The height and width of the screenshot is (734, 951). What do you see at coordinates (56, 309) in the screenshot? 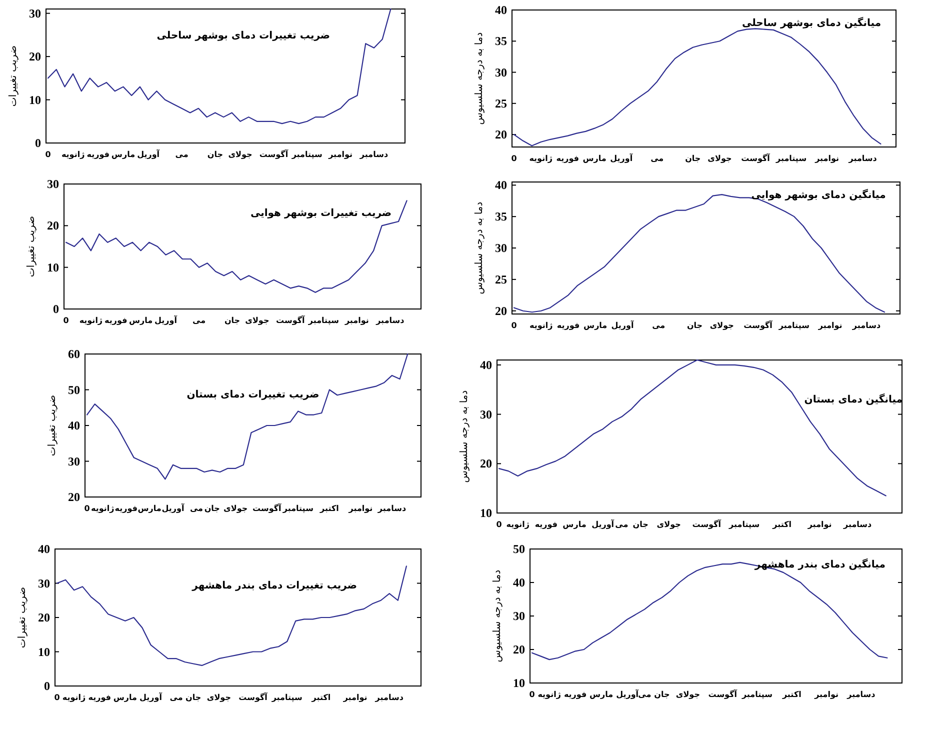
I see `ytick-label: 0` at bounding box center [56, 309].